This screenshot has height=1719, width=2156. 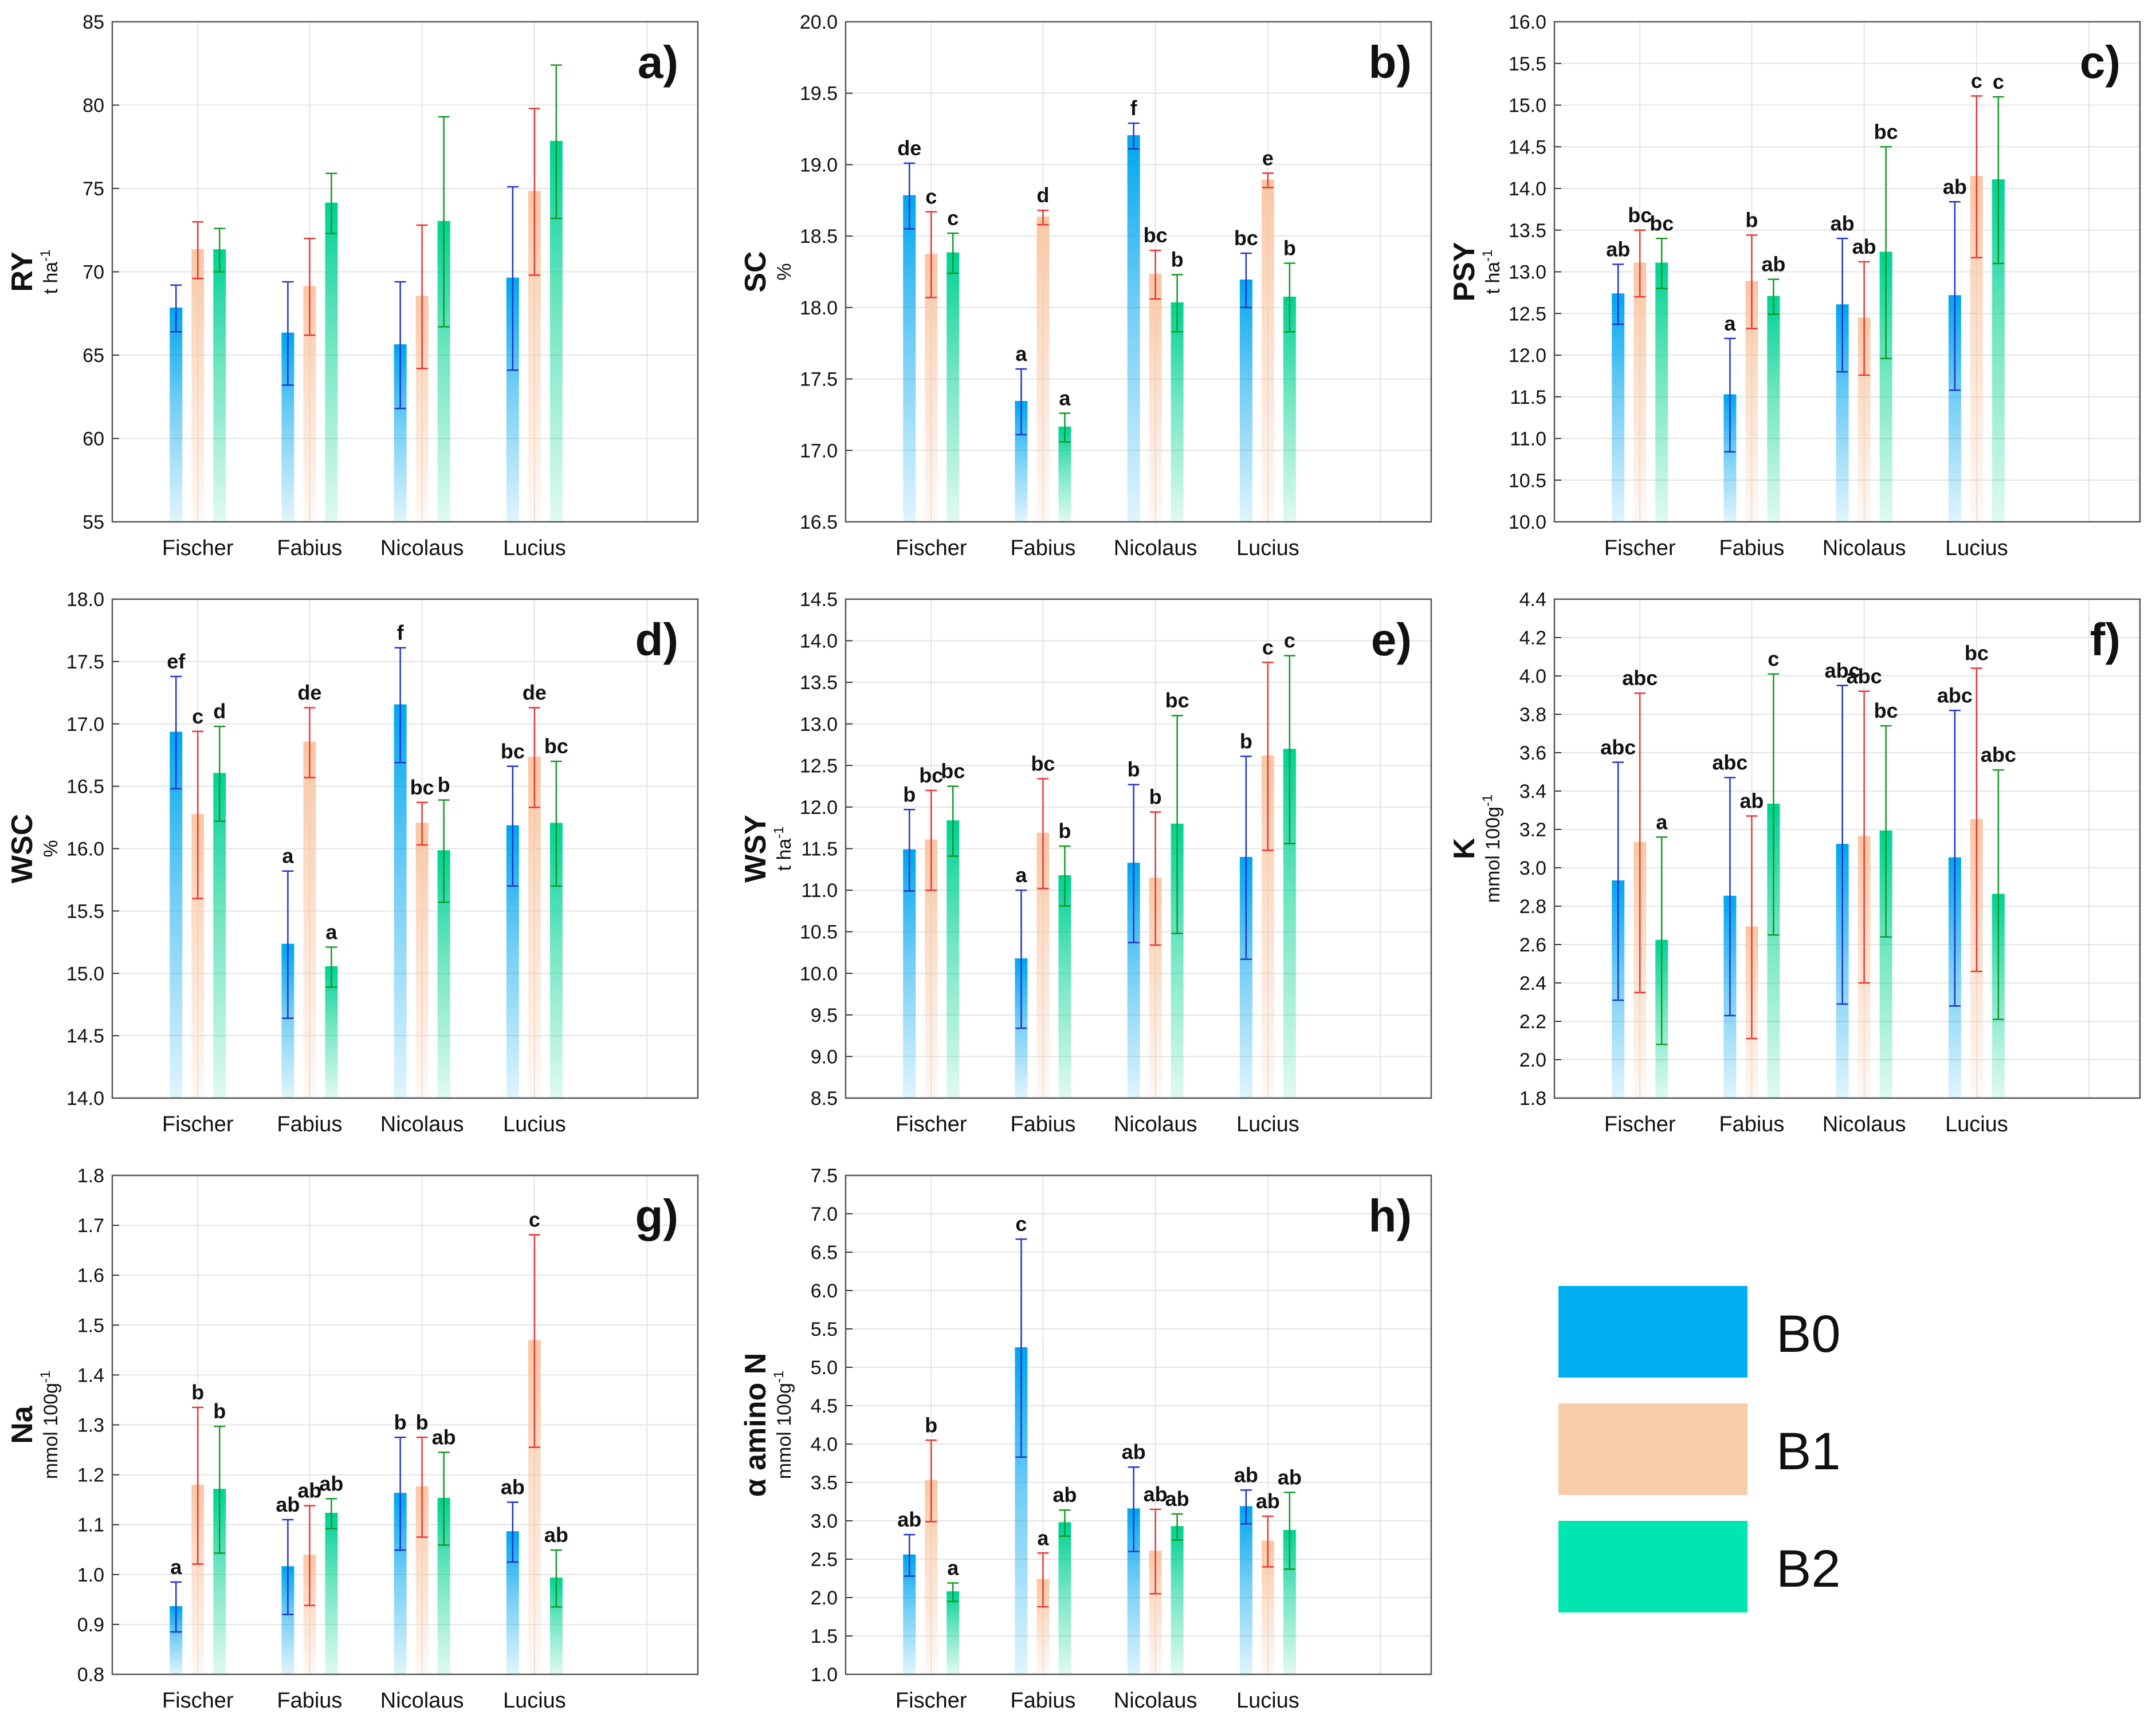 I want to click on y-tick-label: 2.6, so click(x=1532, y=945).